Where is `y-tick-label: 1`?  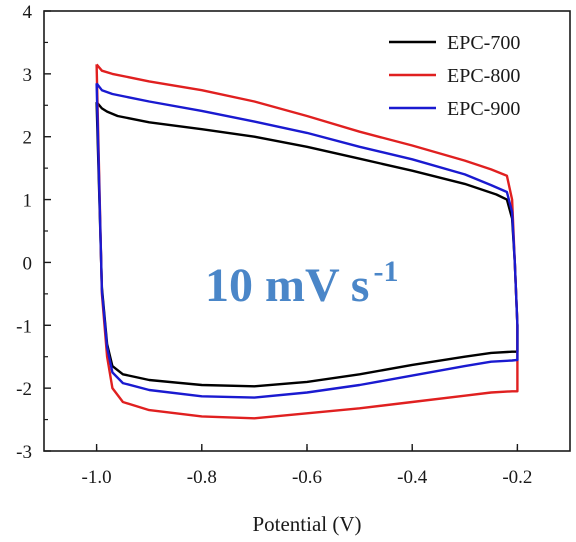 y-tick-label: 1 is located at coordinates (28, 201).